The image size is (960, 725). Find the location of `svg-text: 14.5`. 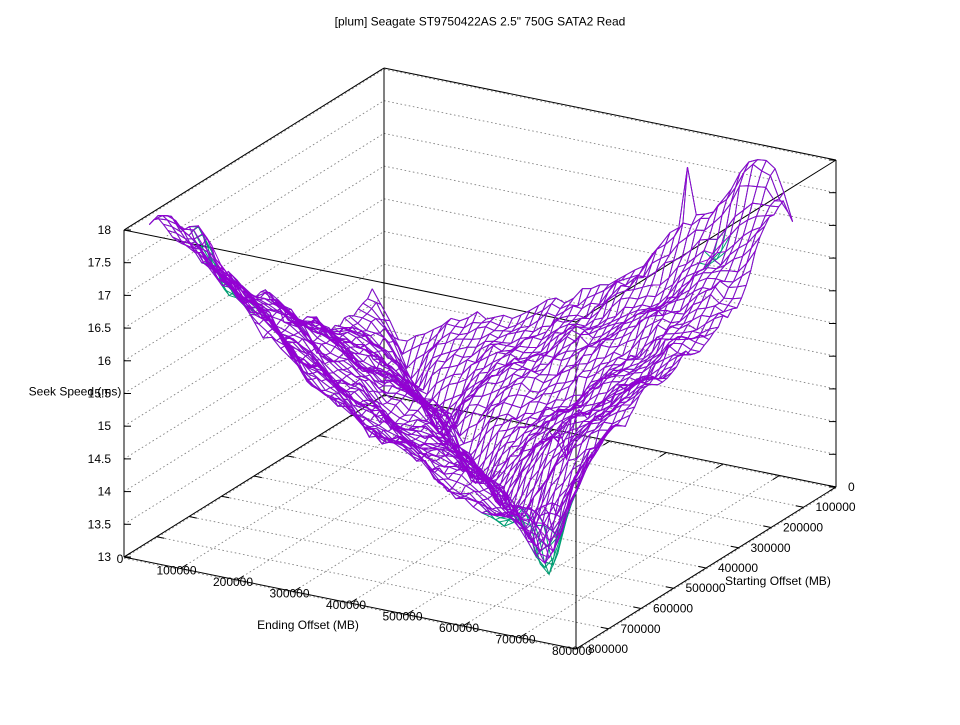

svg-text: 14.5 is located at coordinates (100, 459).